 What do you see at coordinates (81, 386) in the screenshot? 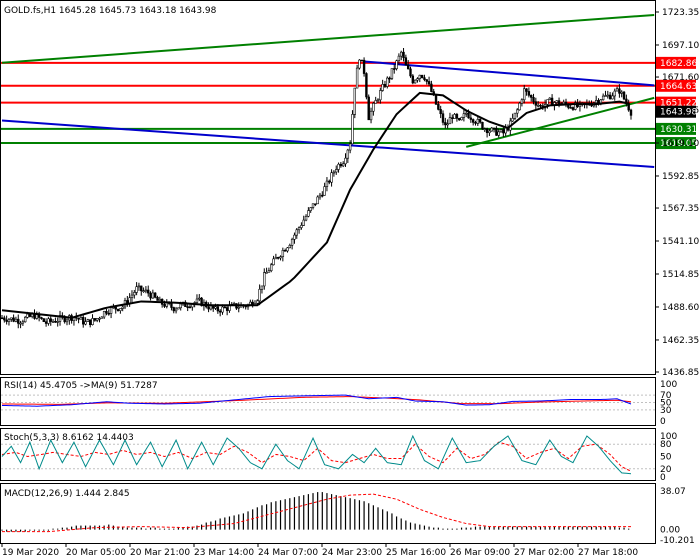
I see `rsi-label: RSI(14) 45.4705 ->MA(9) 51.7287` at bounding box center [81, 386].